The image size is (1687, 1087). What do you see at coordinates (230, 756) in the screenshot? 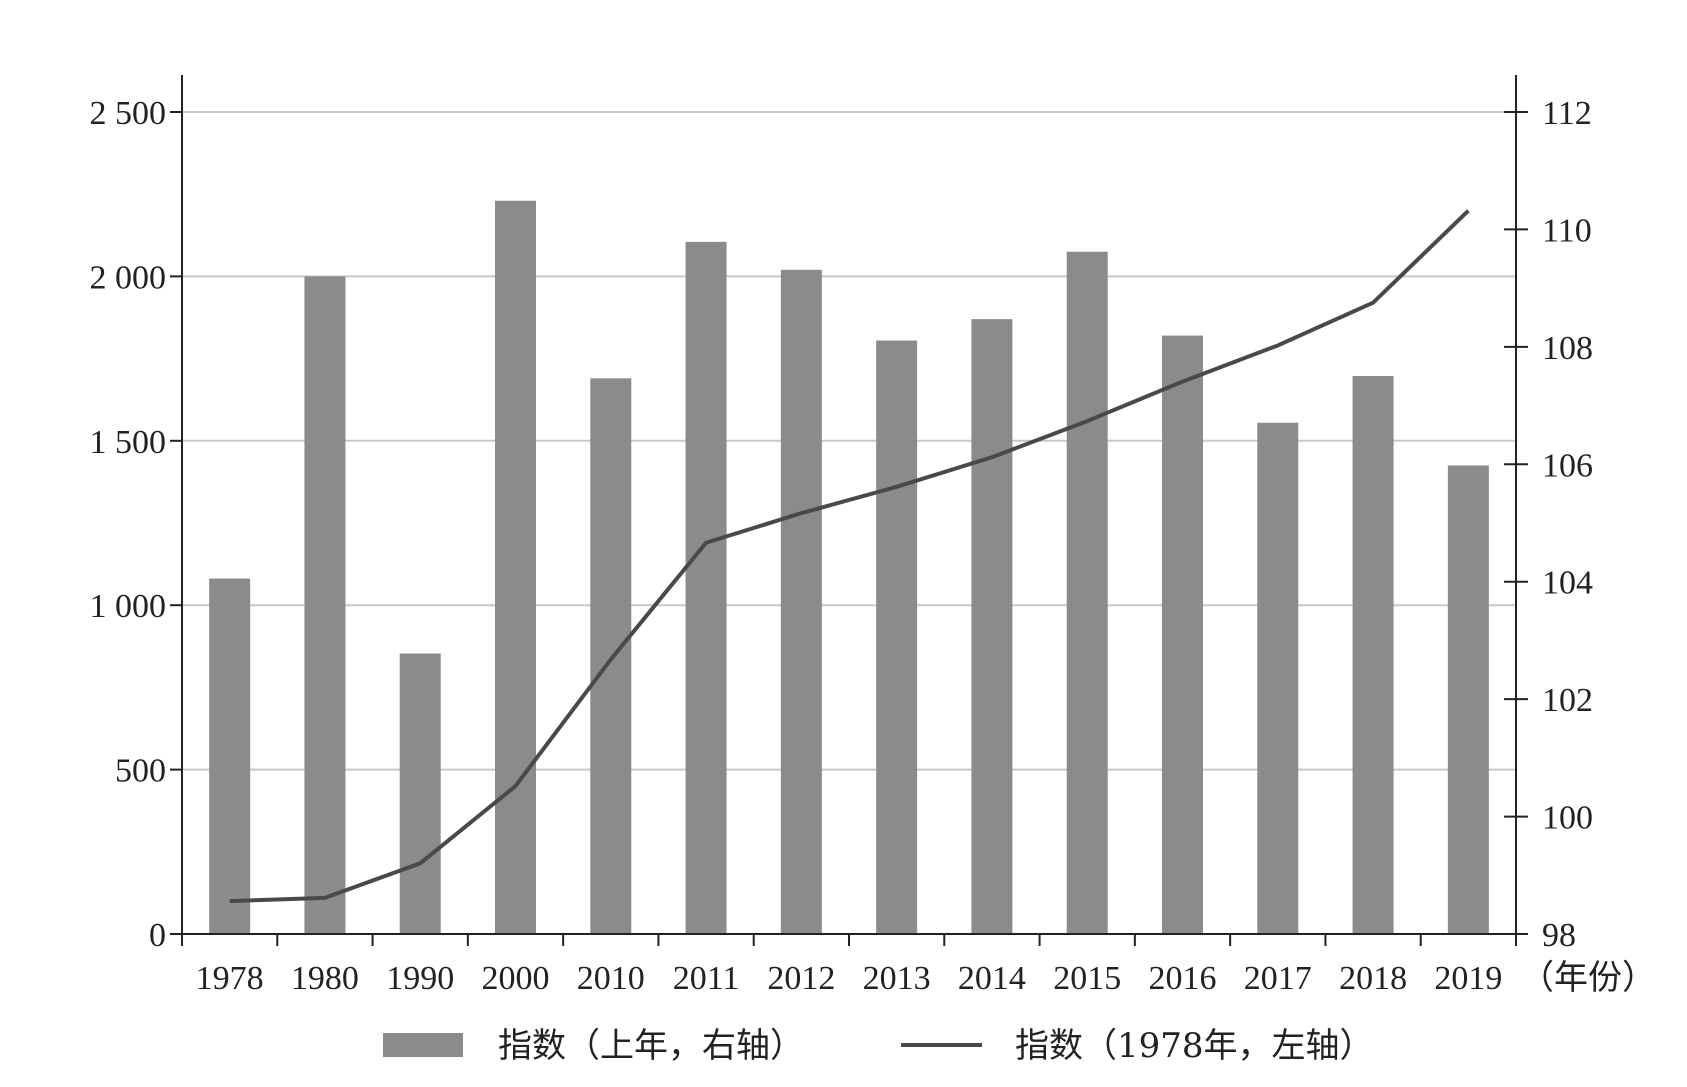
I see `bar-1978` at bounding box center [230, 756].